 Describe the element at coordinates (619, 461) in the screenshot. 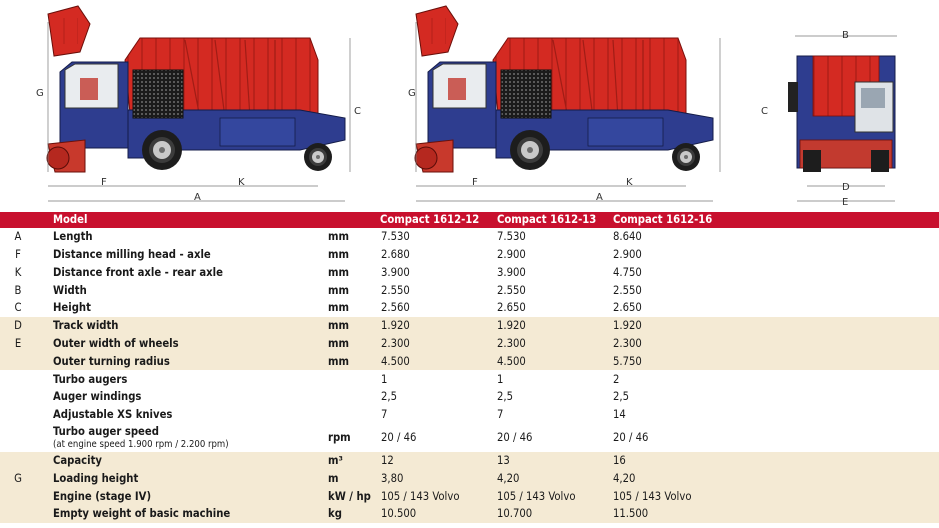

I see `row-value-model-3: 16` at that location.